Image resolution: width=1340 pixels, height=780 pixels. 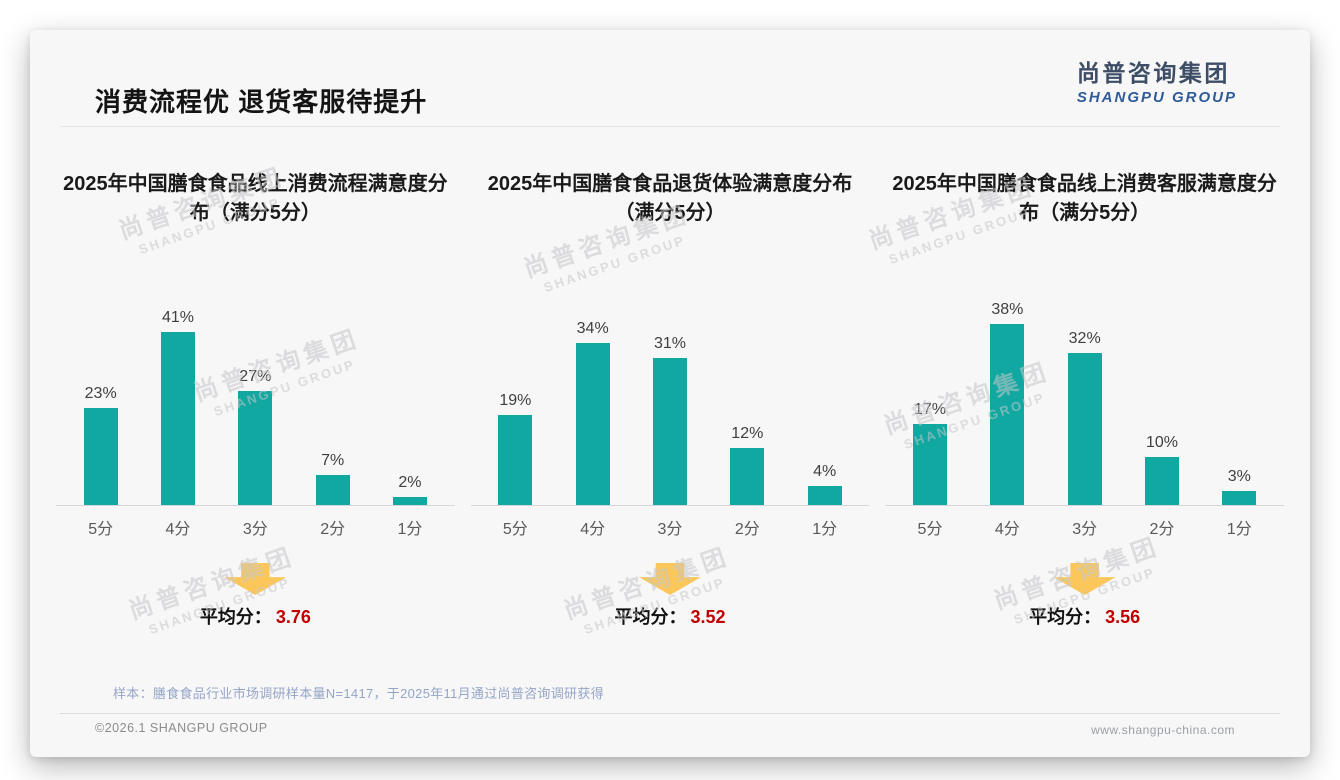 What do you see at coordinates (177, 317) in the screenshot?
I see `bar-value-label: 41%` at bounding box center [177, 317].